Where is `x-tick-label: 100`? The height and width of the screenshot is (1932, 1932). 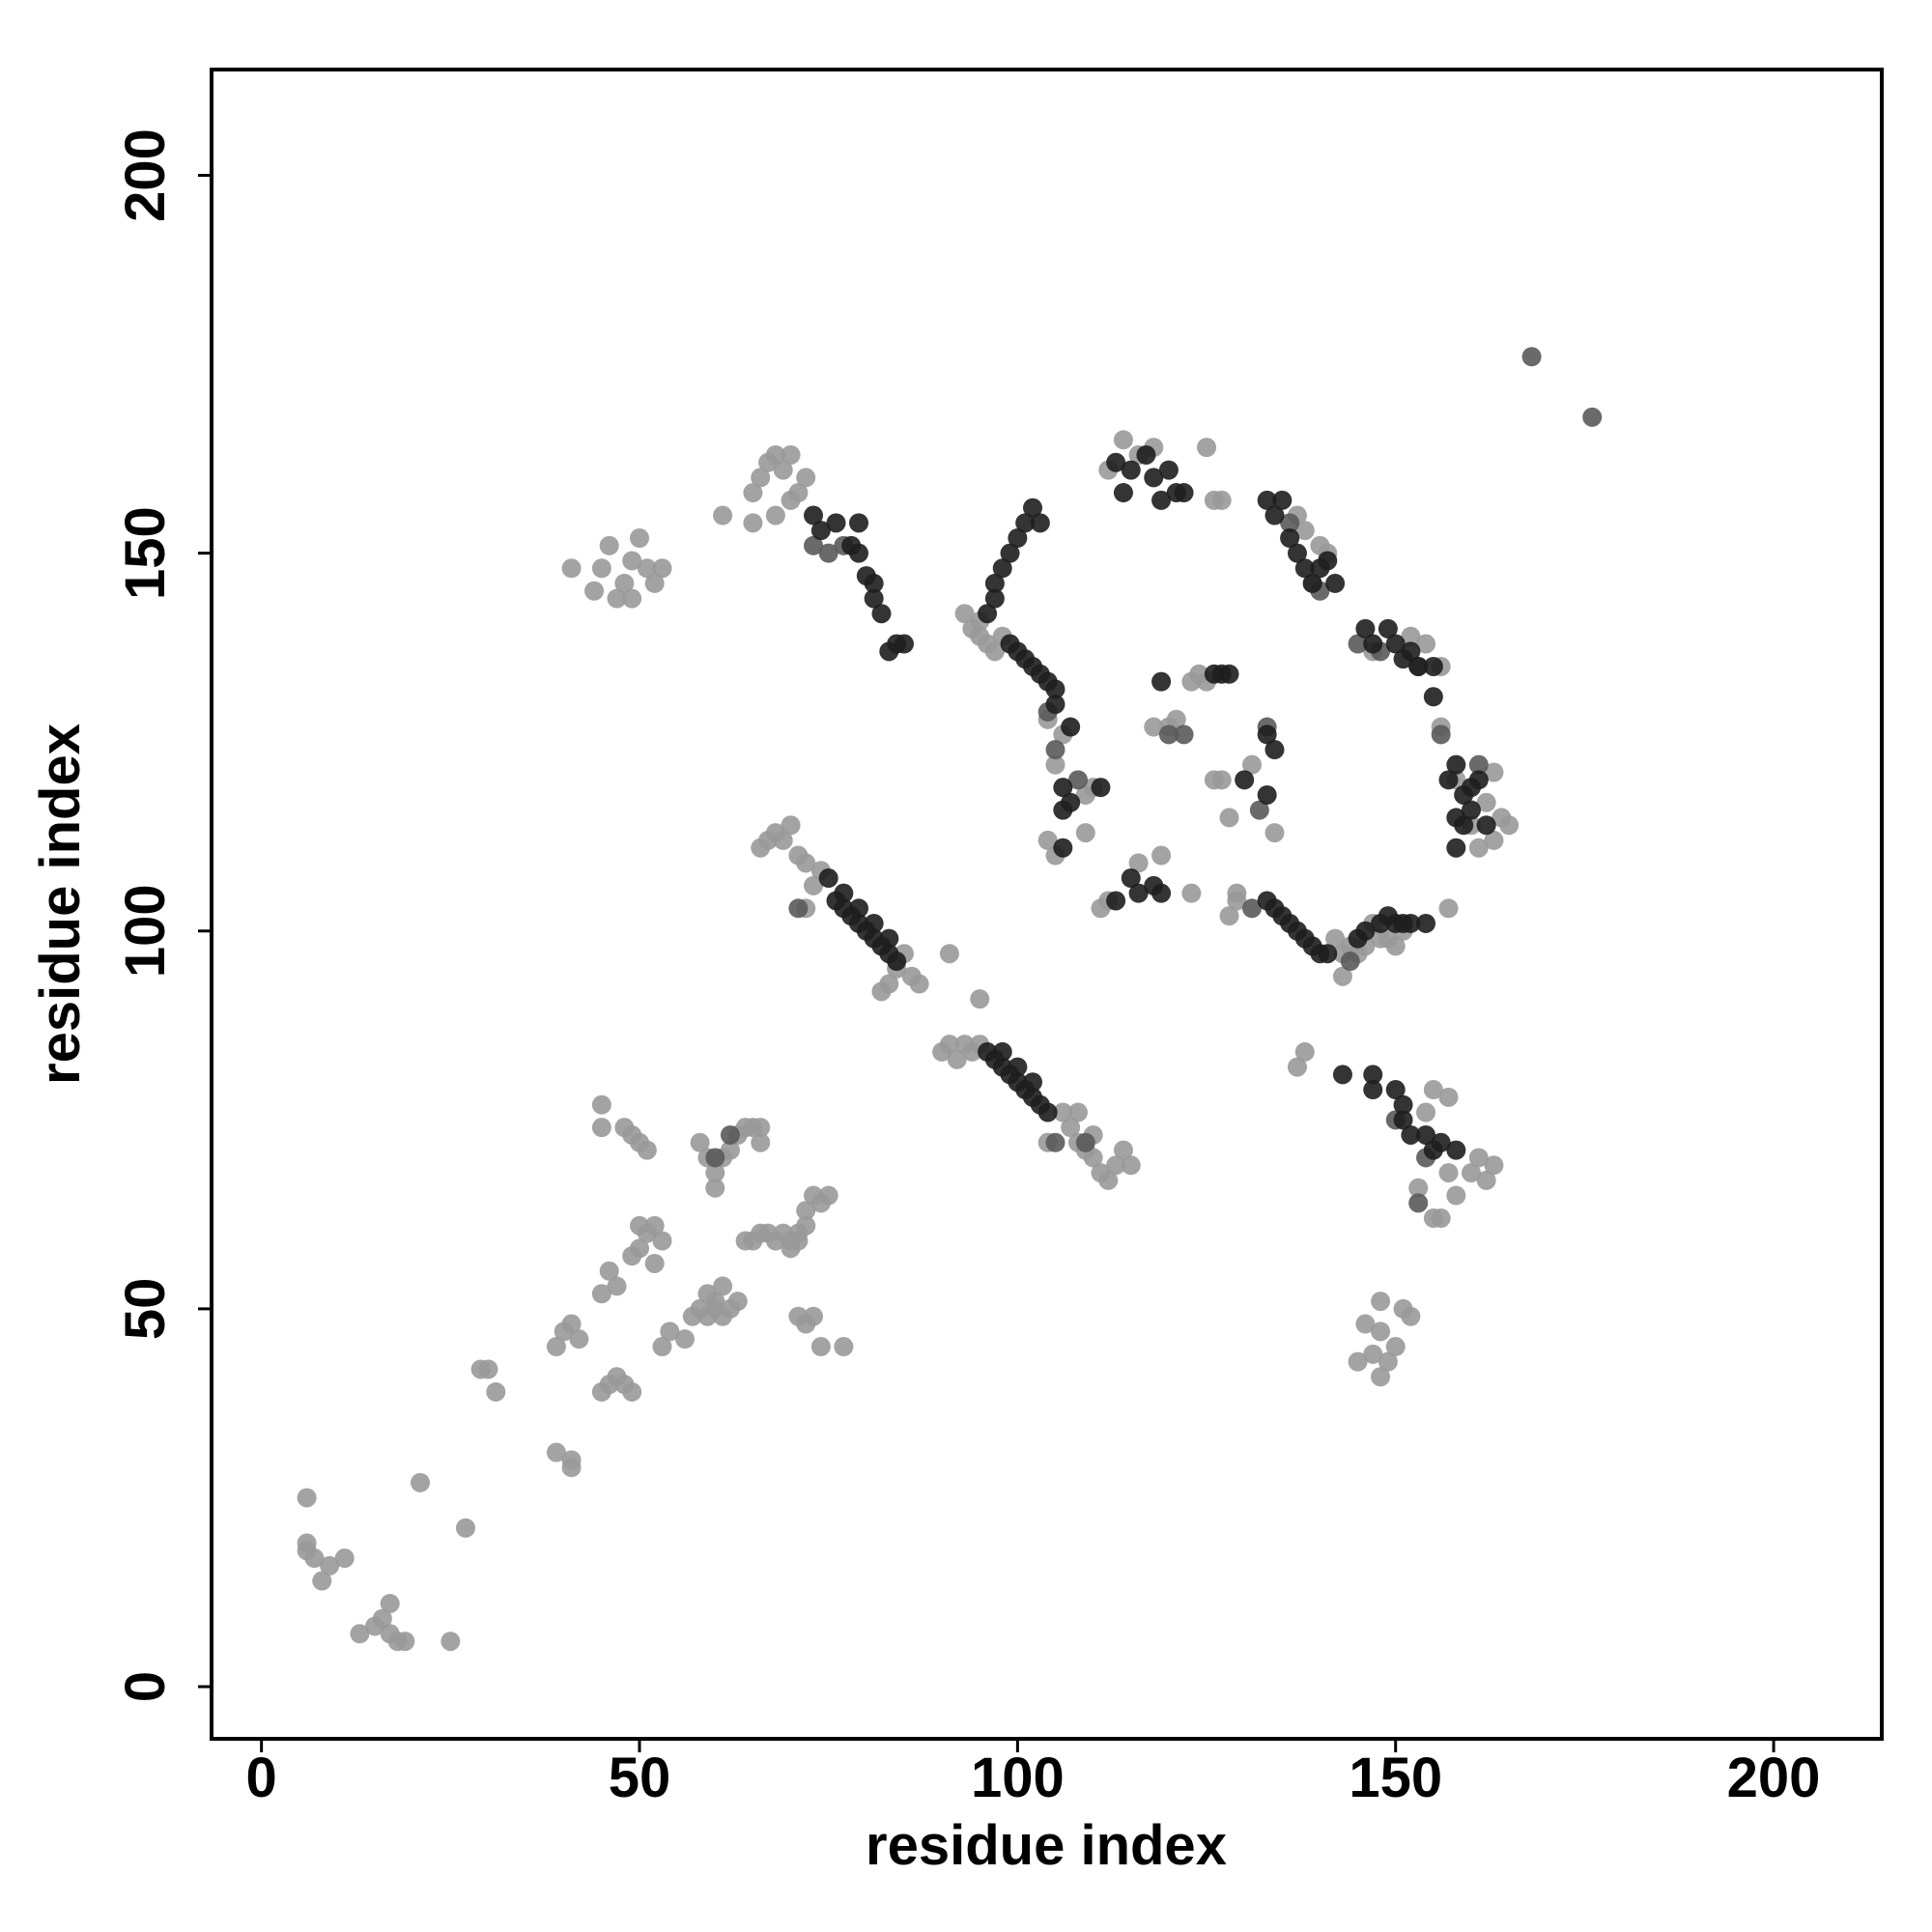 x-tick-label: 100 is located at coordinates (1018, 1778).